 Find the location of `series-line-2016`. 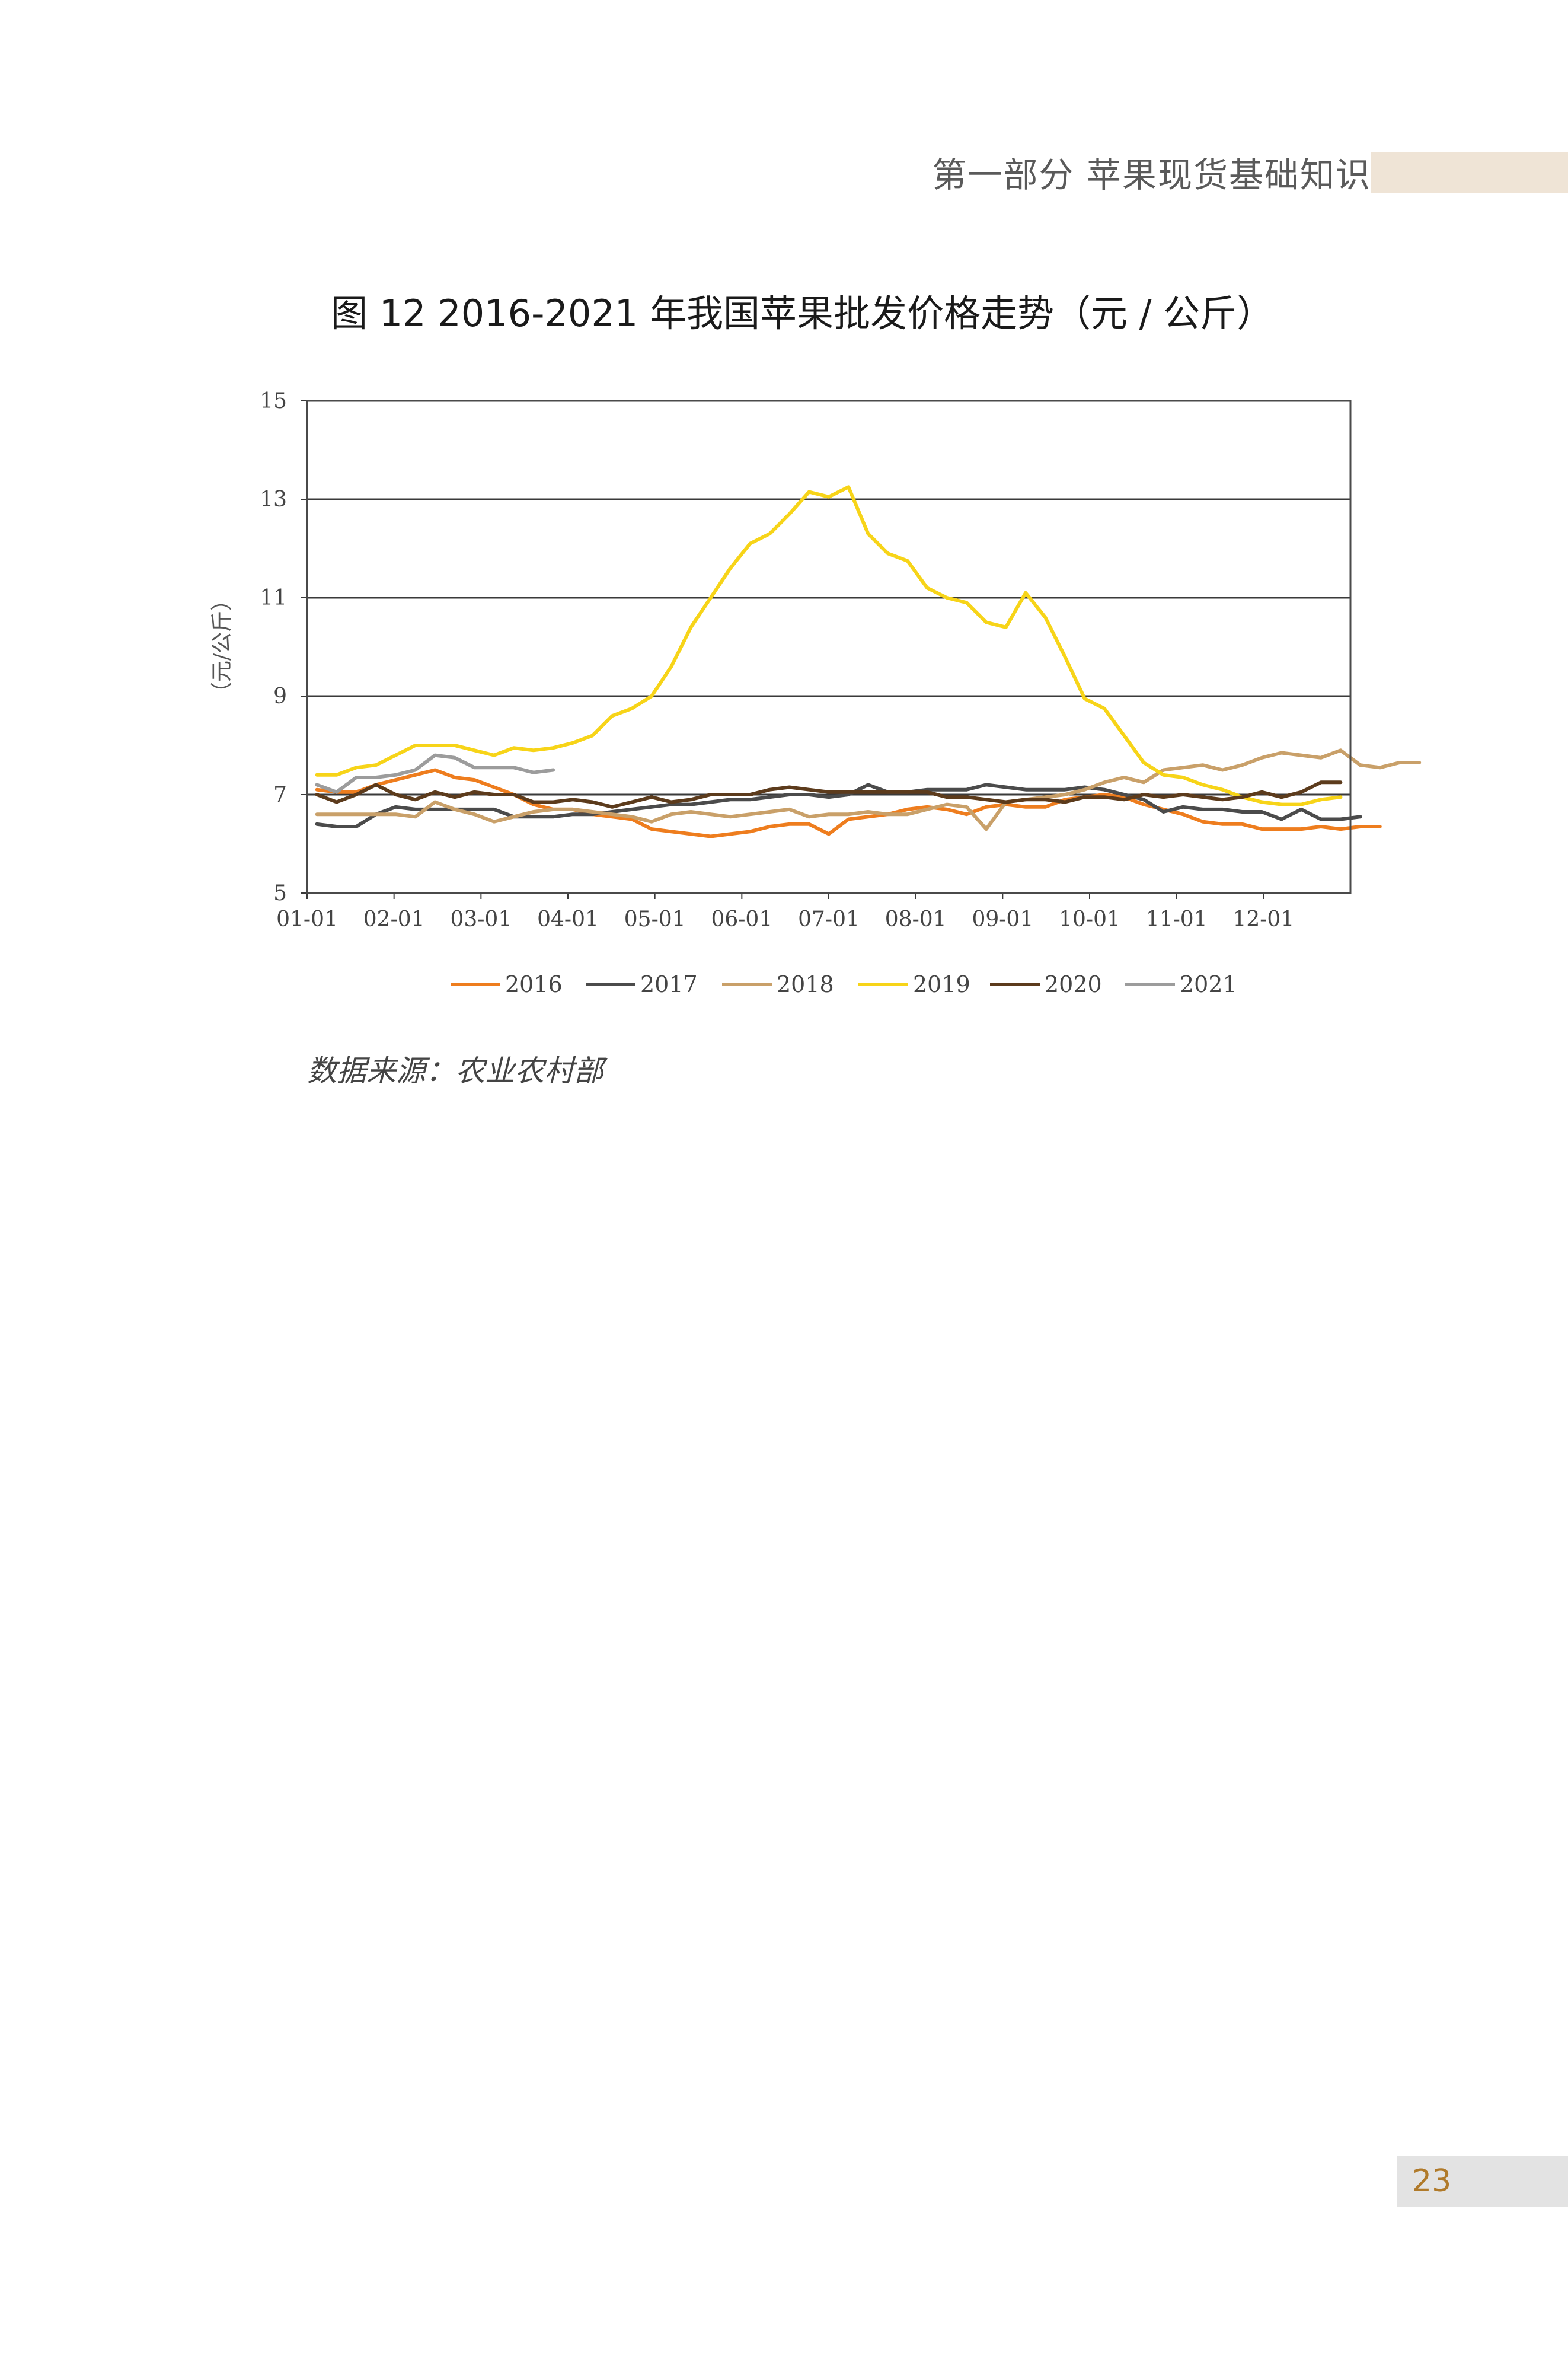

series-line-2016 is located at coordinates (848, 803).